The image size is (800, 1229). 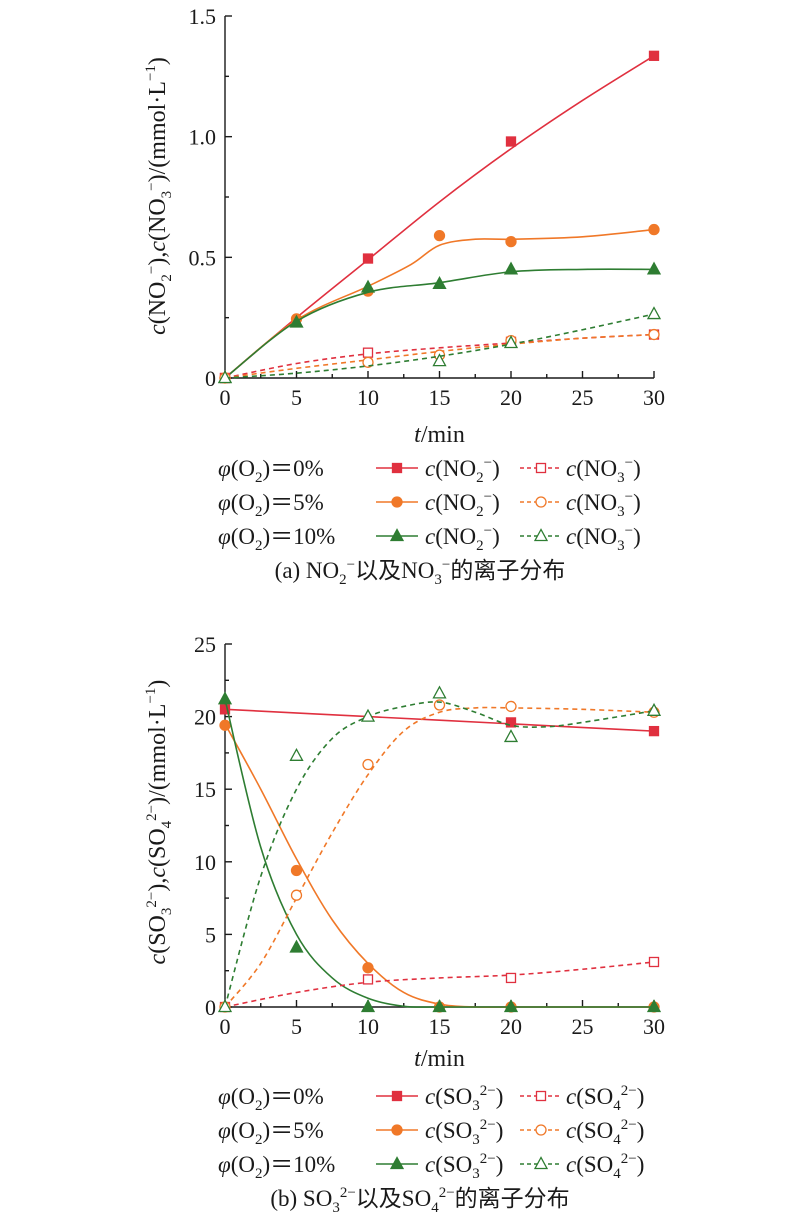 I want to click on y-tick-label: 15, so click(x=205, y=789).